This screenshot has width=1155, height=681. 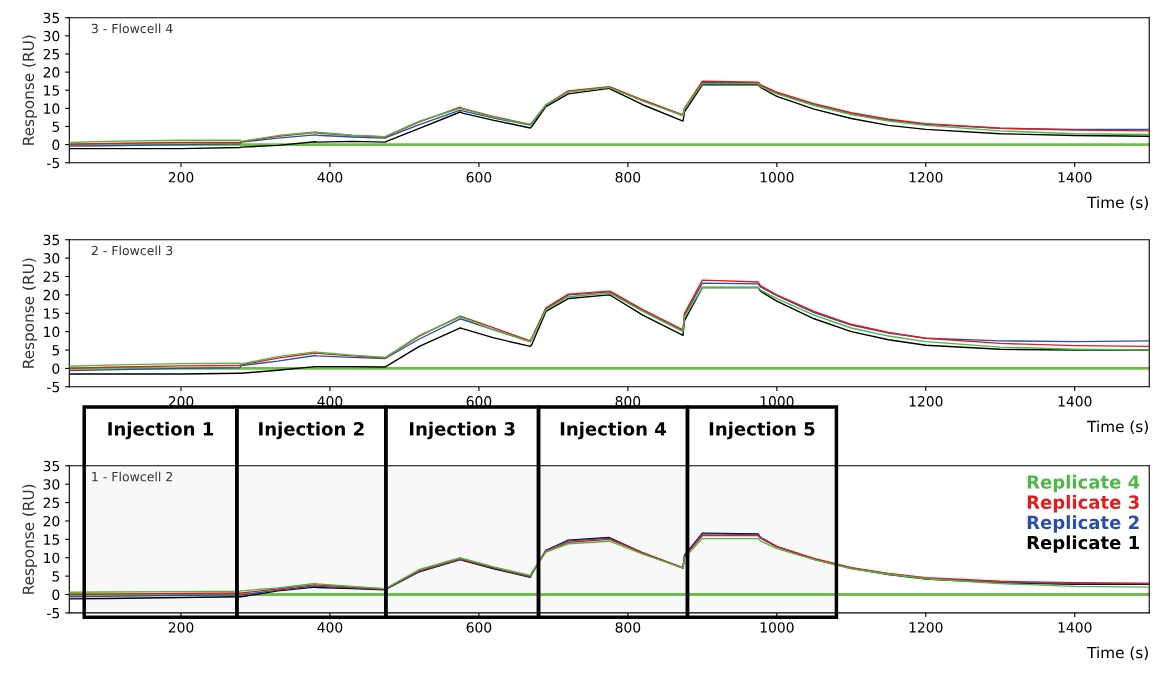 What do you see at coordinates (1083, 504) in the screenshot?
I see `text: Replicate 3` at bounding box center [1083, 504].